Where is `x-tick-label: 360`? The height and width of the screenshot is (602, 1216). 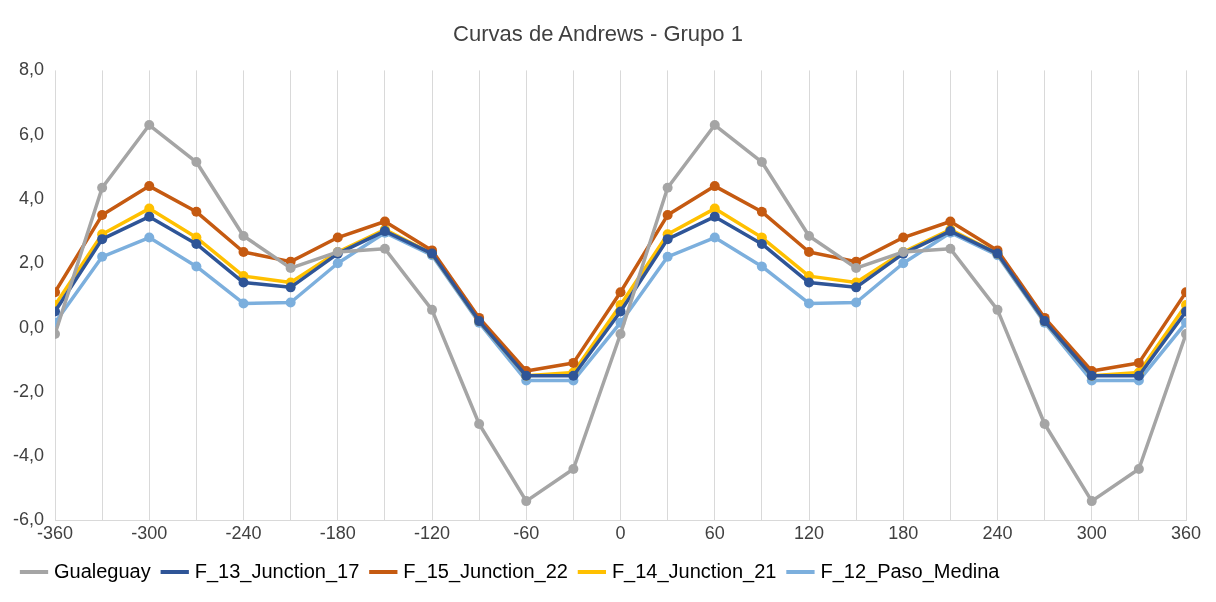
x-tick-label: 360 is located at coordinates (1186, 533).